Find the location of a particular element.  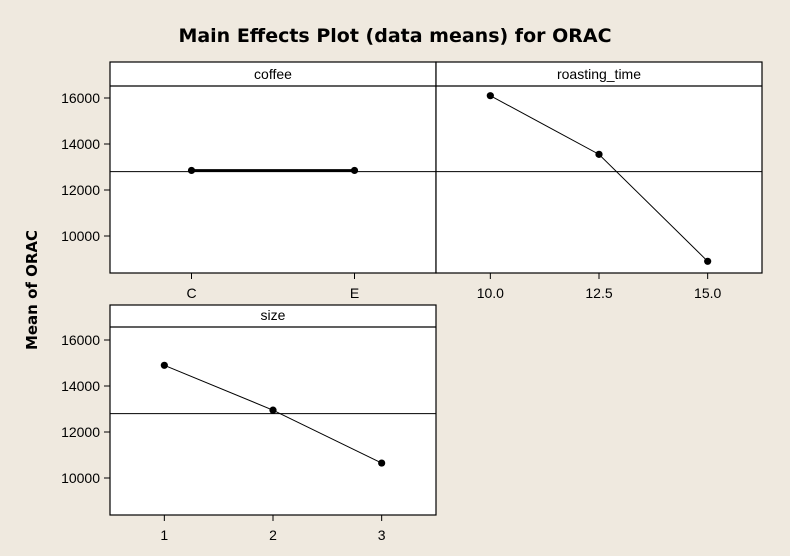

panel-title-coffee: coffee is located at coordinates (273, 74).